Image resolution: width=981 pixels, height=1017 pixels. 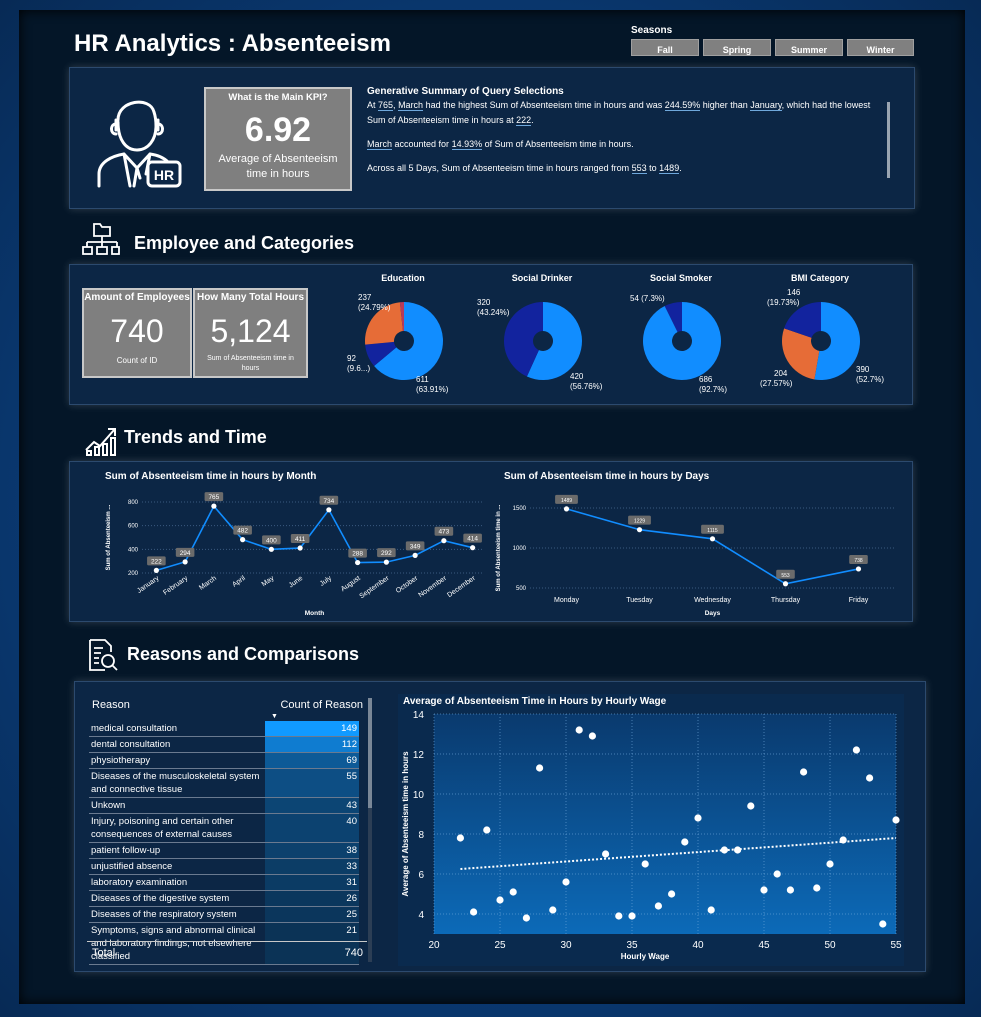 I want to click on reasons-col-reason-header: Reason, so click(x=111, y=705).